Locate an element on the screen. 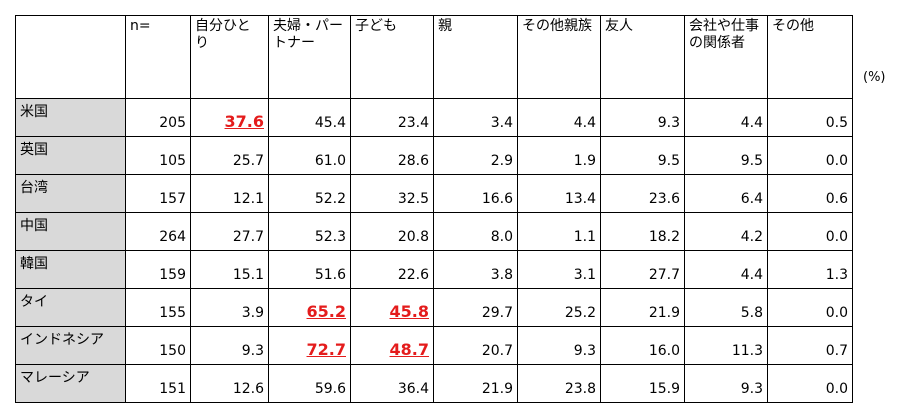 The height and width of the screenshot is (406, 900). value-cell: 155 is located at coordinates (158, 307).